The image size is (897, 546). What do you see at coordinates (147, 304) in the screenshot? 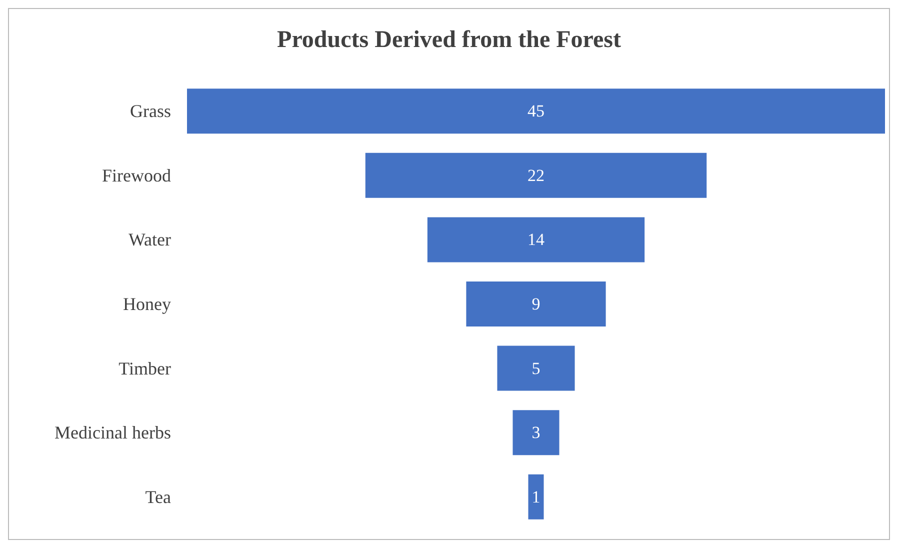
I see `category-label: Honey` at bounding box center [147, 304].